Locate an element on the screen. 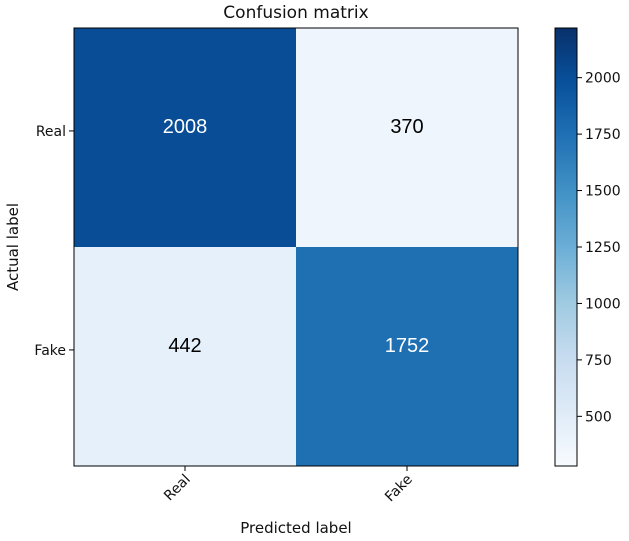  chart-title: Confusion matrix is located at coordinates (295, 13).